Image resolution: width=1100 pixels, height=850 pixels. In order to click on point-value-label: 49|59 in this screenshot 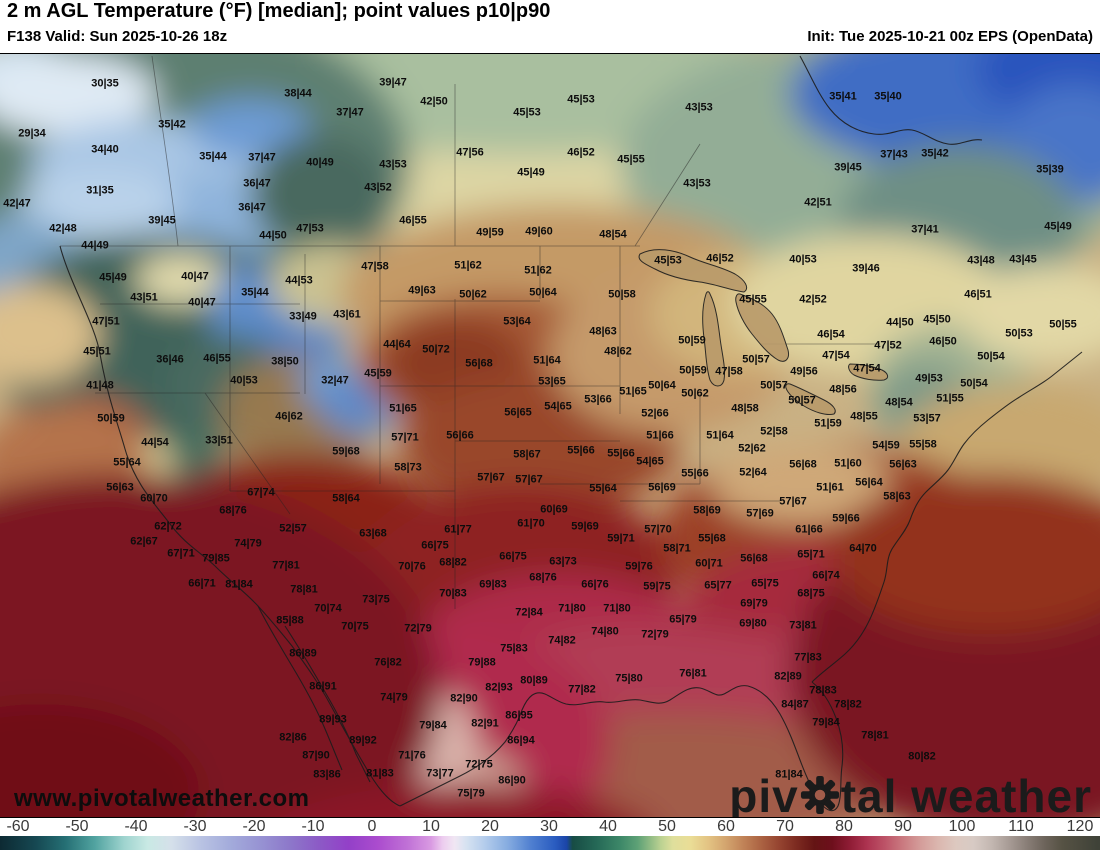, I will do `click(490, 232)`.